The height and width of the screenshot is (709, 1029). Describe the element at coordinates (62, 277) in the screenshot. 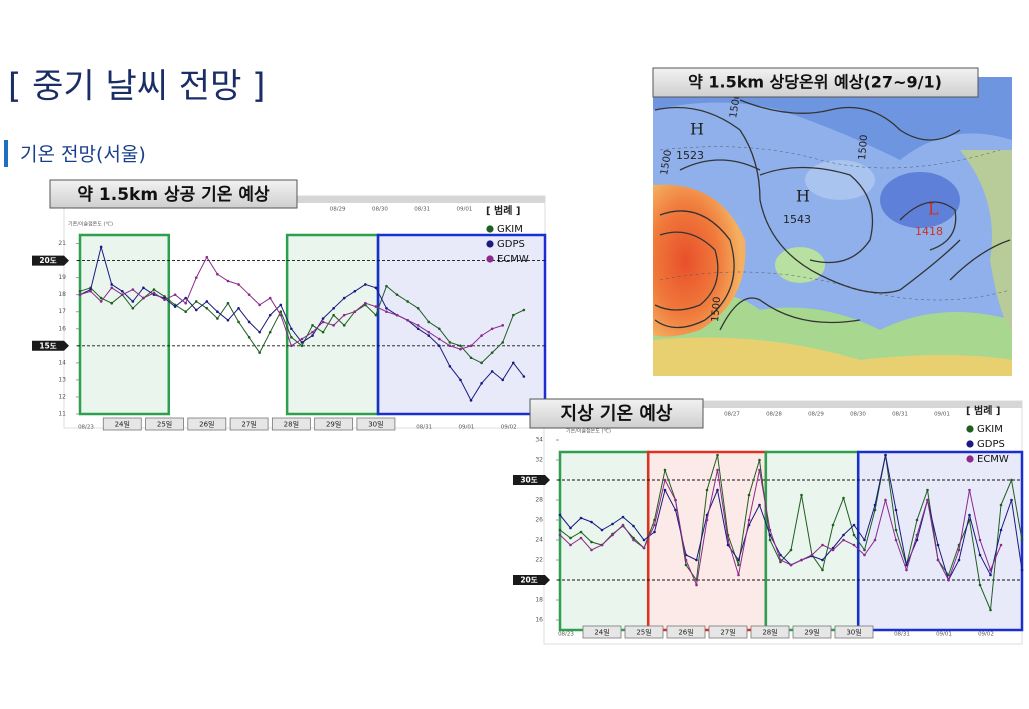

I see `y-tick-label: 19` at that location.